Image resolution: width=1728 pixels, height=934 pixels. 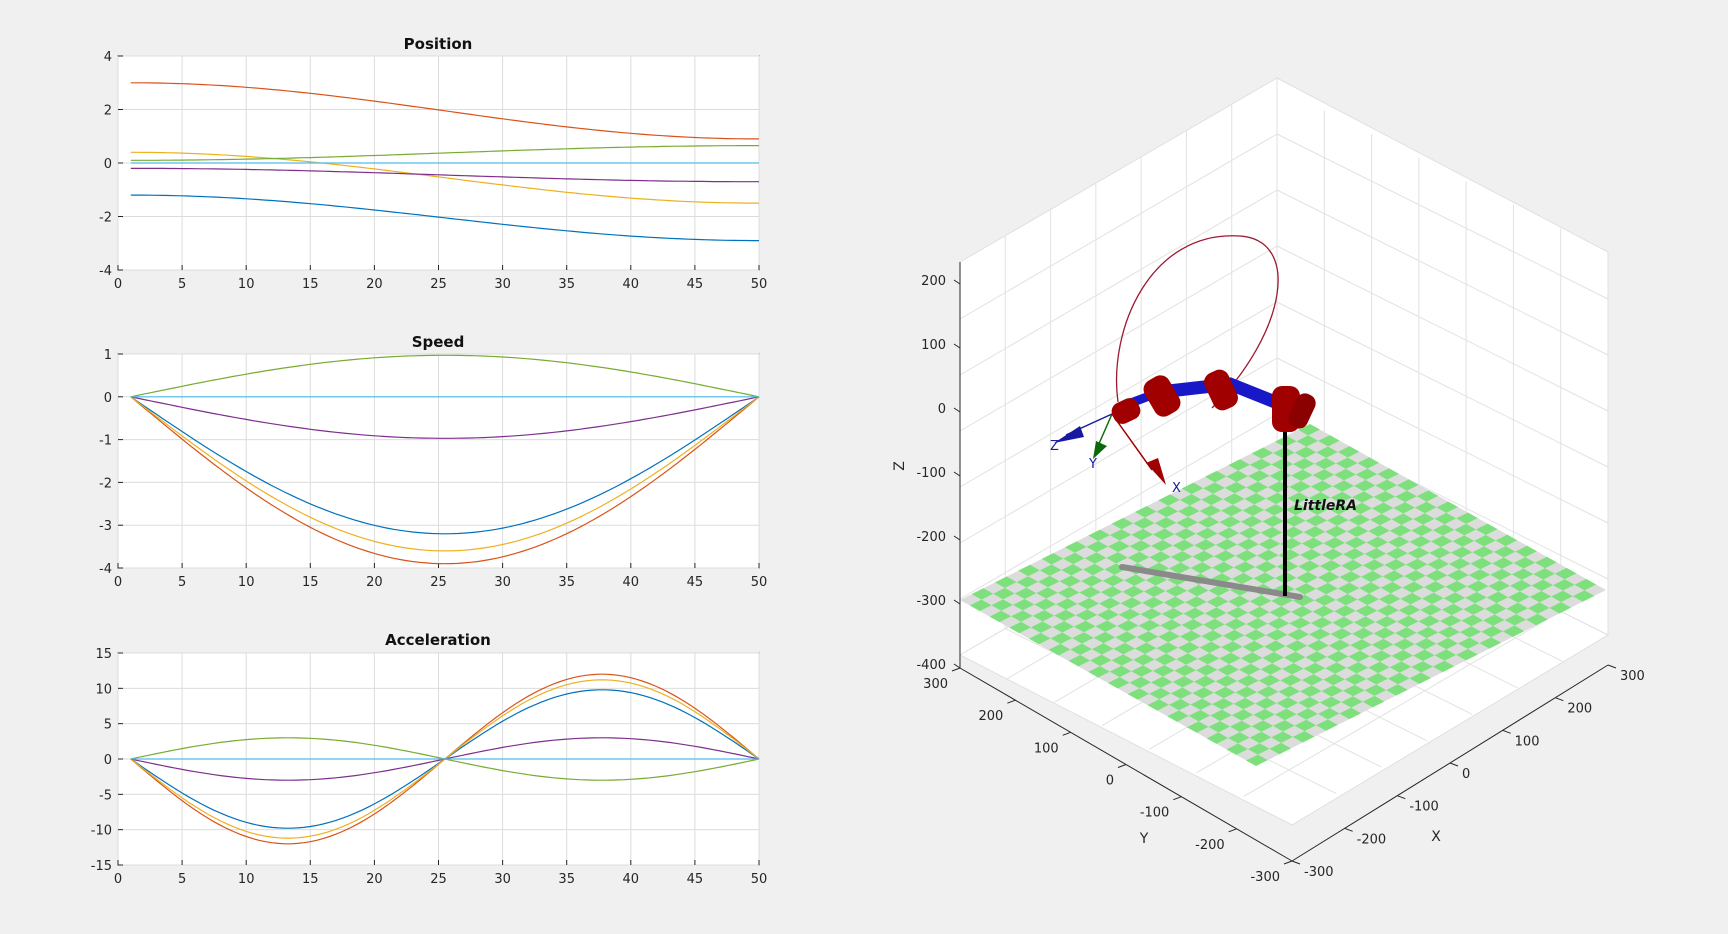 I want to click on position-title: Position, so click(x=438, y=44).